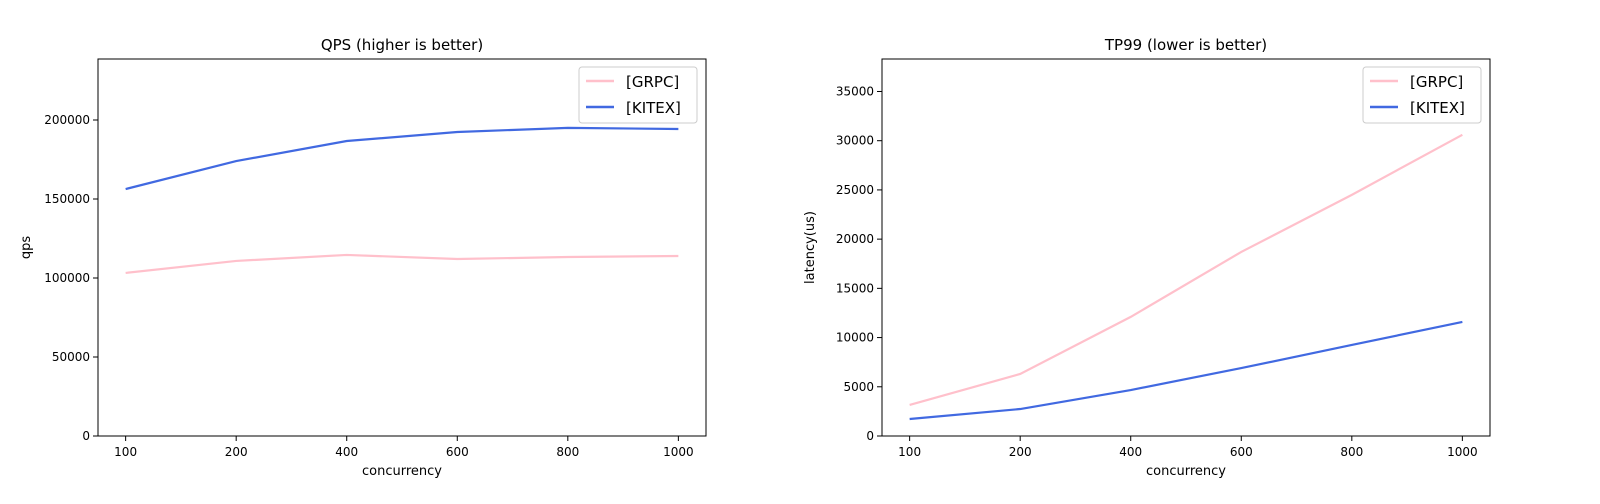  Describe the element at coordinates (855, 239) in the screenshot. I see `y-tick-label: 20000` at that location.